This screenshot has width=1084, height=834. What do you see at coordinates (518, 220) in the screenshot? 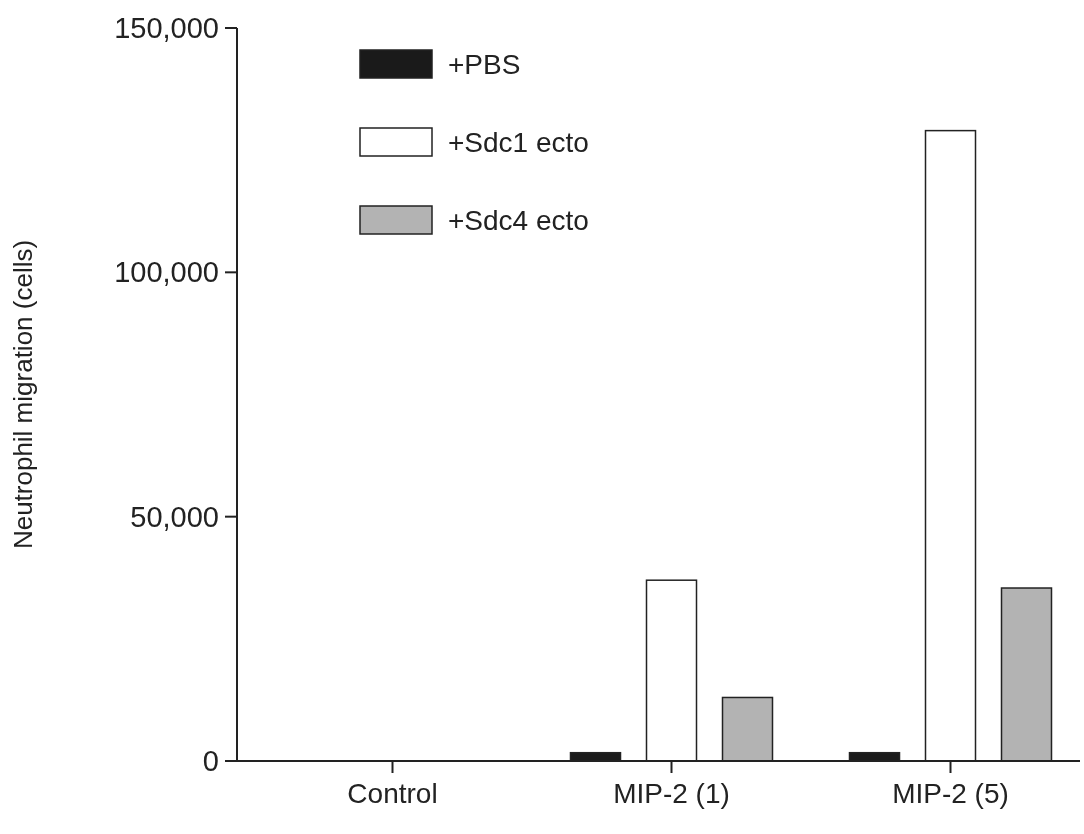
I see `legend-label: +Sdc4 ecto` at bounding box center [518, 220].